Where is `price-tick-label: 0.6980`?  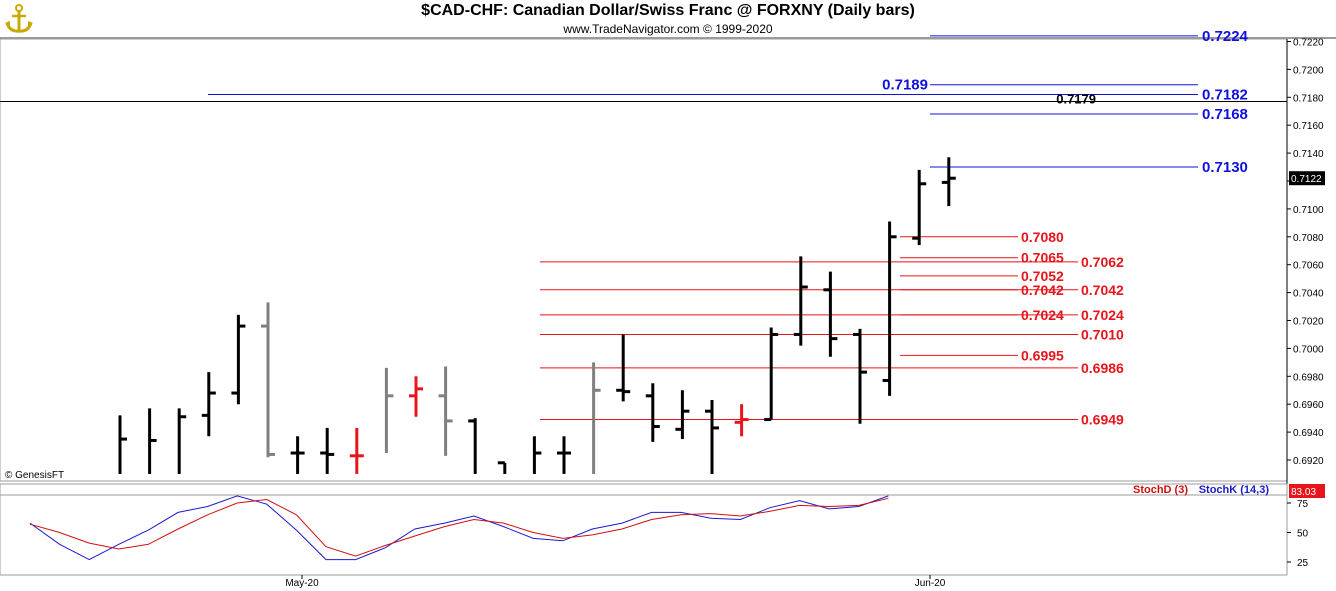
price-tick-label: 0.6980 is located at coordinates (1308, 377).